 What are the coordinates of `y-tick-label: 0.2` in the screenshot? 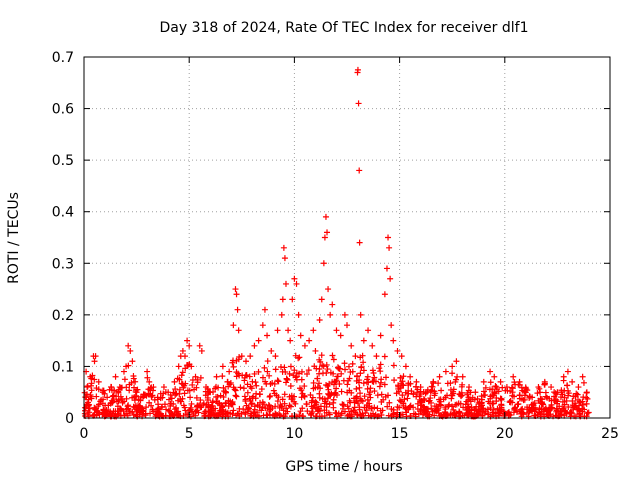 It's located at (63, 316).